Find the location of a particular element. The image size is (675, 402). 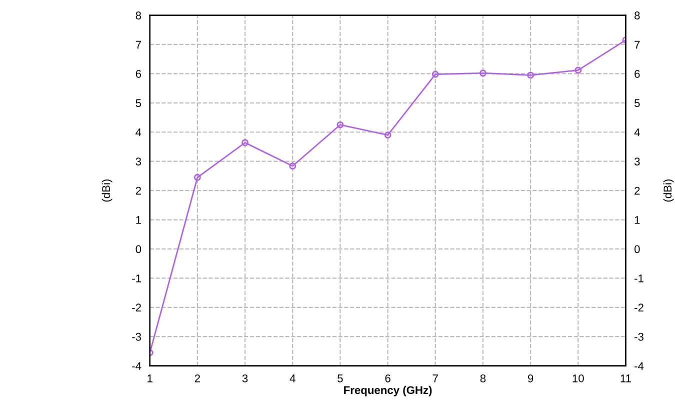

y2-tick-label: 4 is located at coordinates (637, 132).